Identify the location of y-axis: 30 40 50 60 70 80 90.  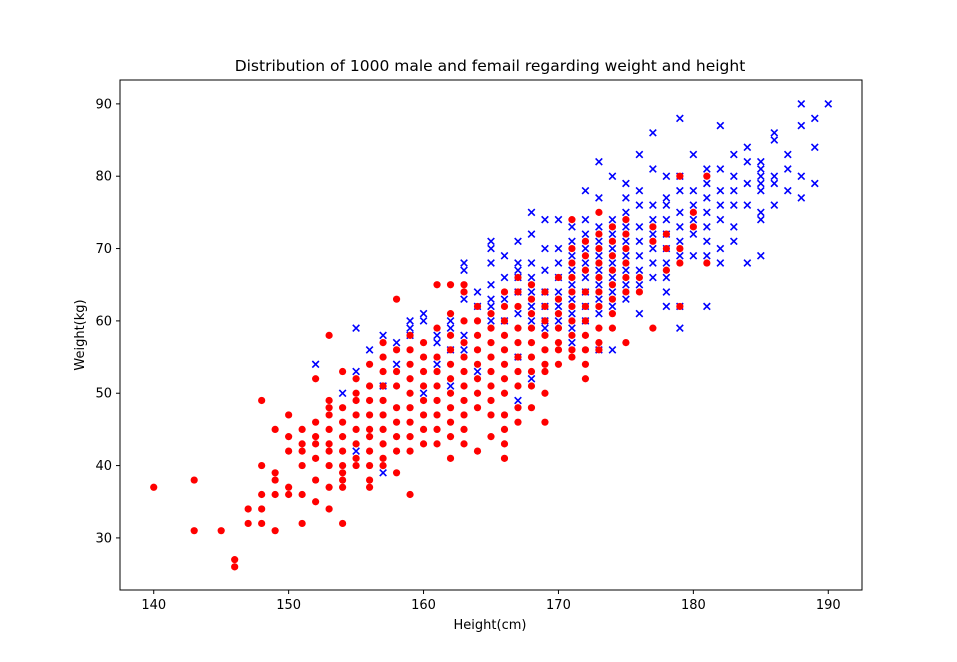
(107, 321).